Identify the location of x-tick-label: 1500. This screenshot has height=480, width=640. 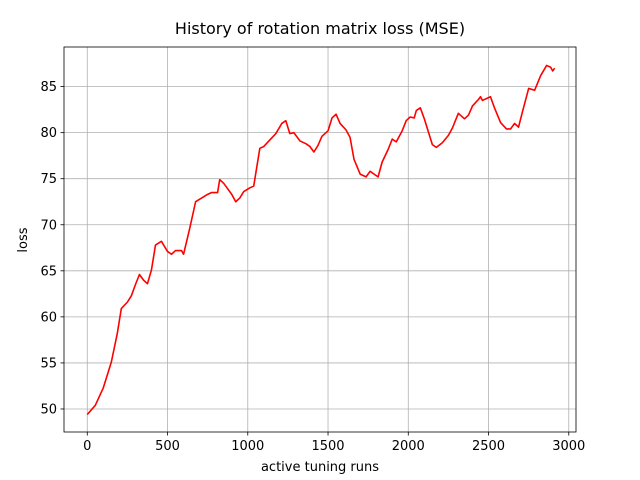
(327, 446).